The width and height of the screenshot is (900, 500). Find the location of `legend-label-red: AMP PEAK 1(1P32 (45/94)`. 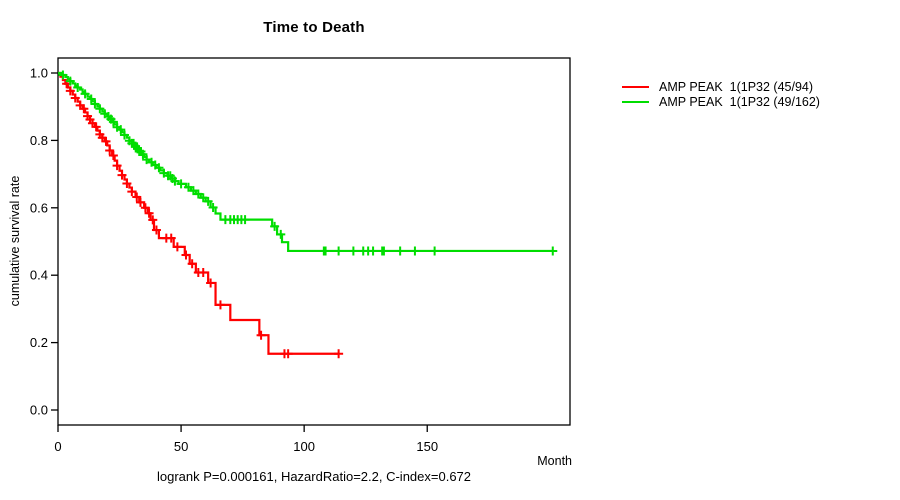

legend-label-red: AMP PEAK 1(1P32 (45/94) is located at coordinates (736, 87).